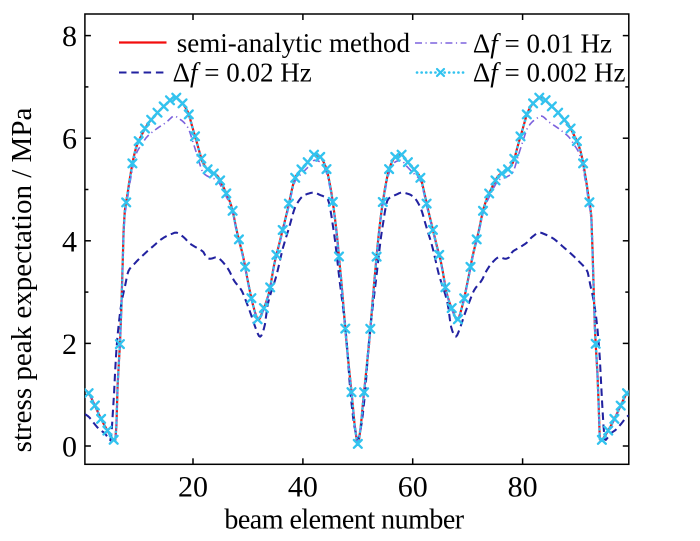 The image size is (700, 541). I want to click on svg-text: 2, so click(69, 344).